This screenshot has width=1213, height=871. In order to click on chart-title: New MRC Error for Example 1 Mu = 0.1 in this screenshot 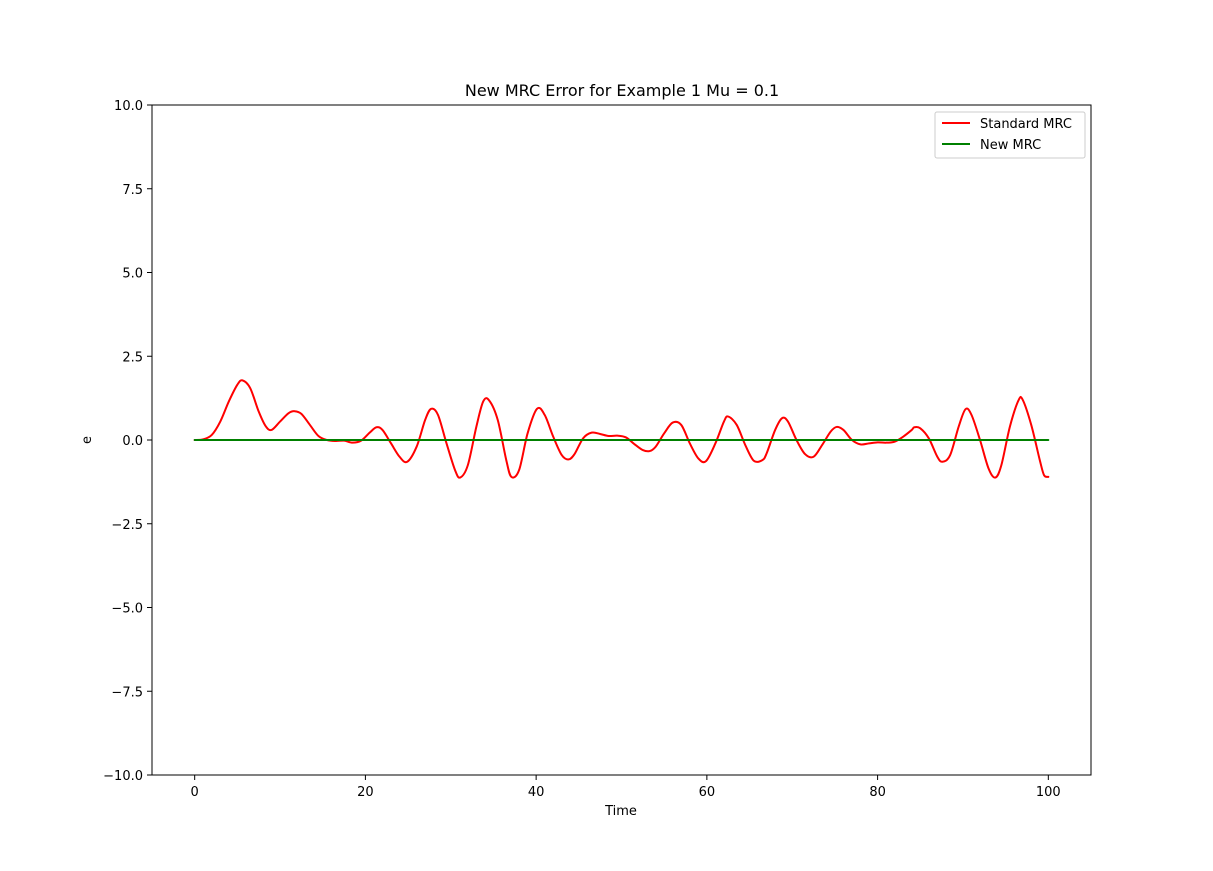, I will do `click(622, 90)`.